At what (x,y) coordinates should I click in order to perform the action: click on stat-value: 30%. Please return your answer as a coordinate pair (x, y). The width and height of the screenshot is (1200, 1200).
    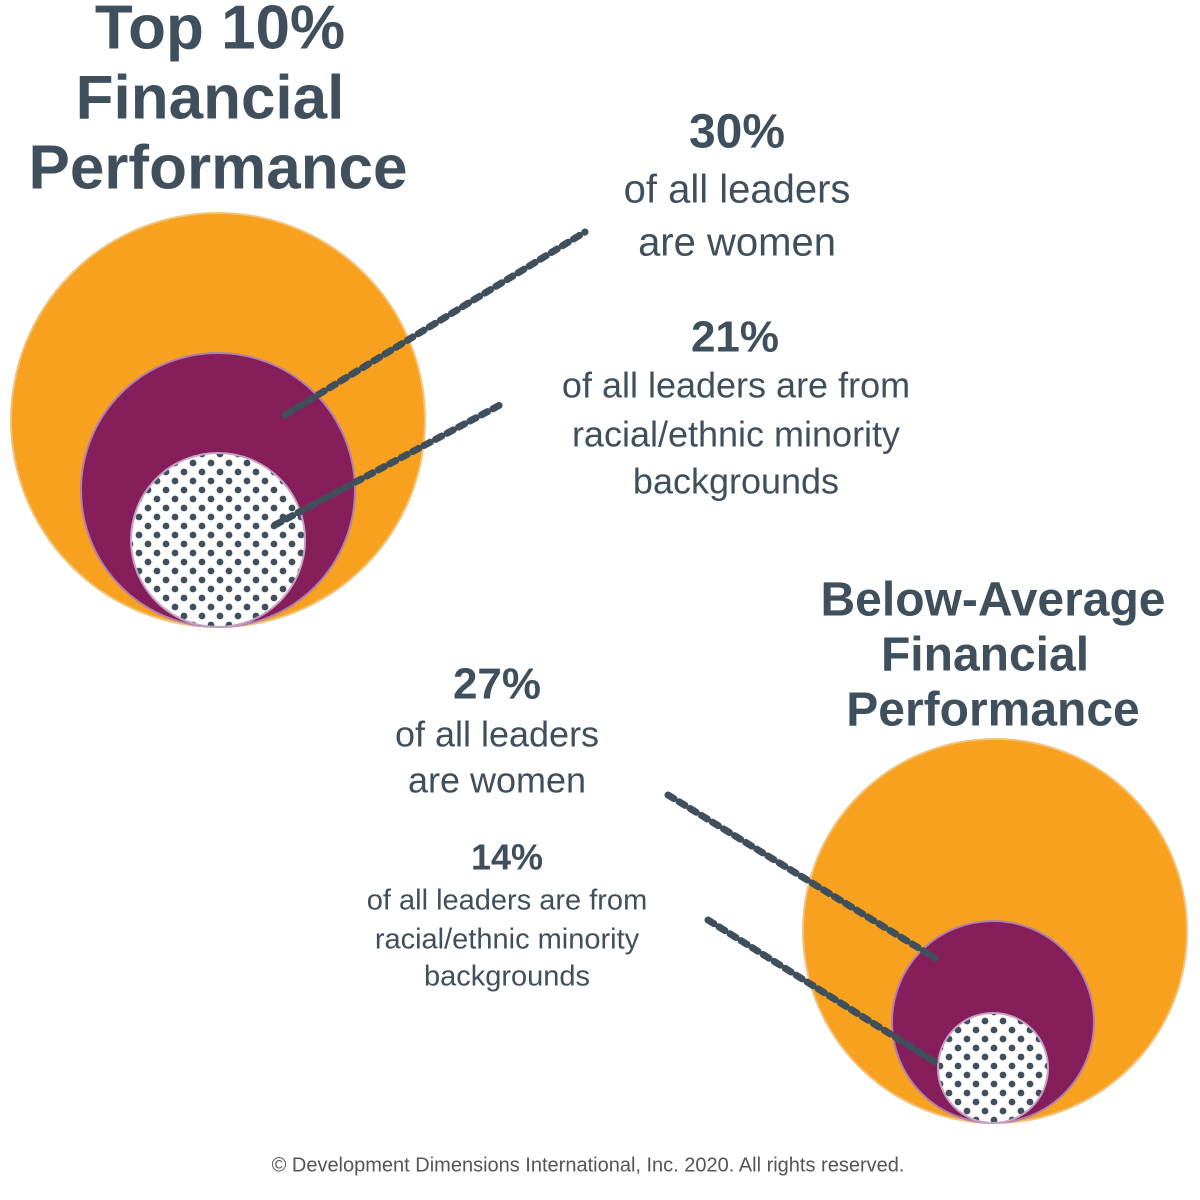
    Looking at the image, I should click on (737, 132).